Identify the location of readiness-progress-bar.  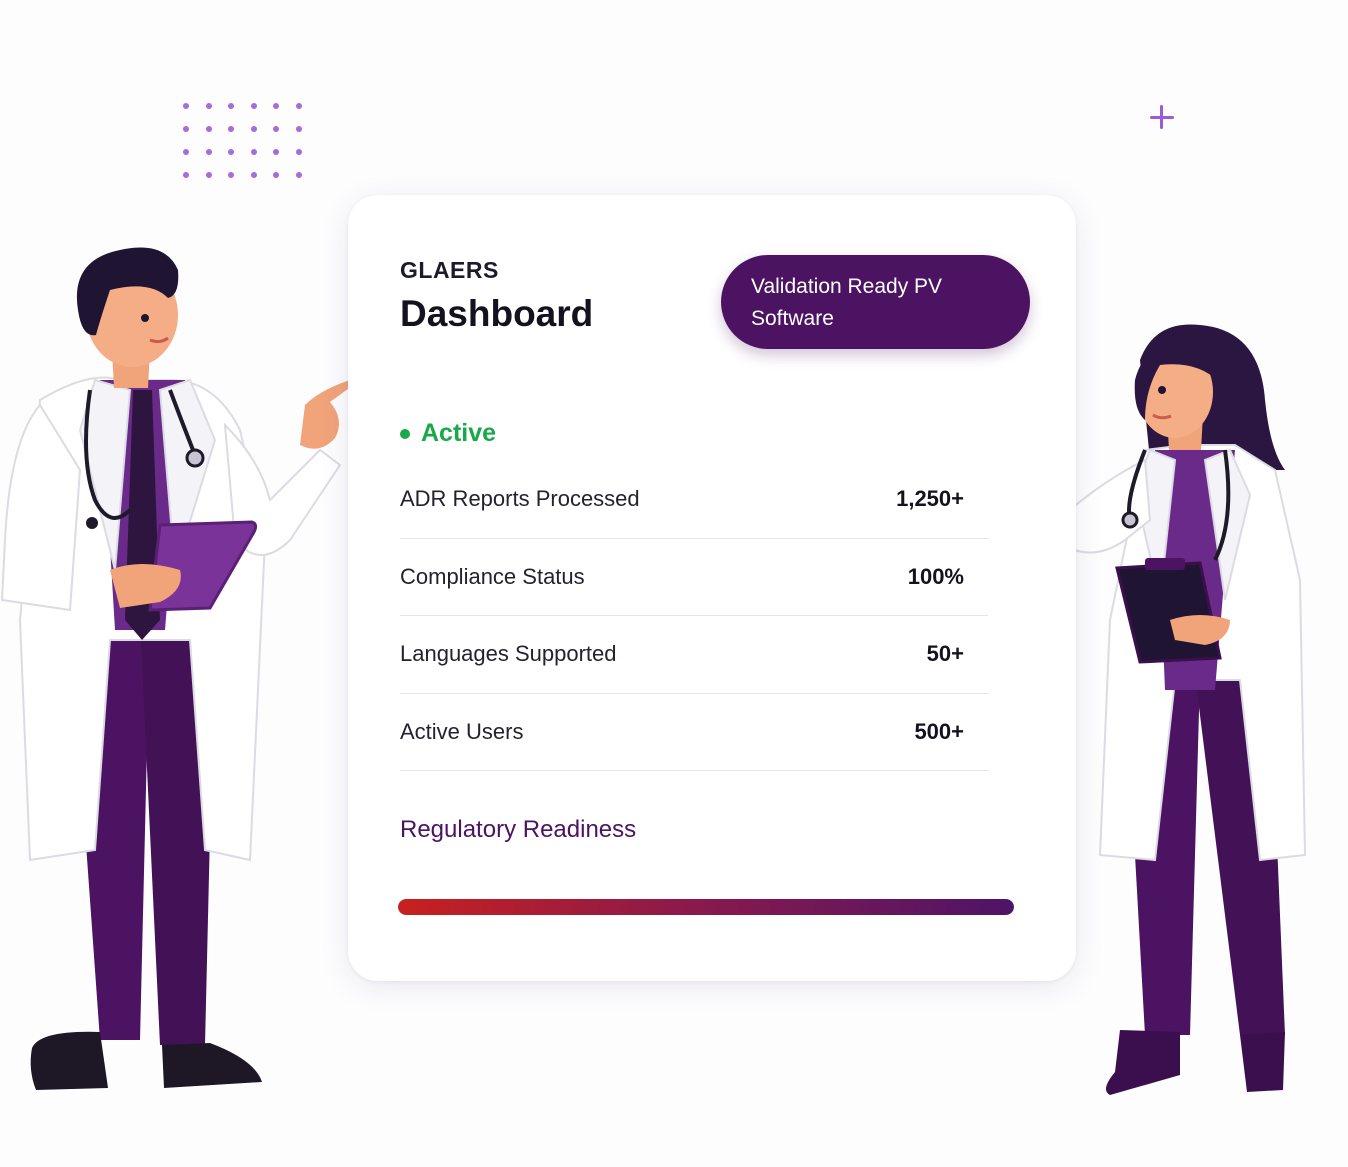
(706, 907).